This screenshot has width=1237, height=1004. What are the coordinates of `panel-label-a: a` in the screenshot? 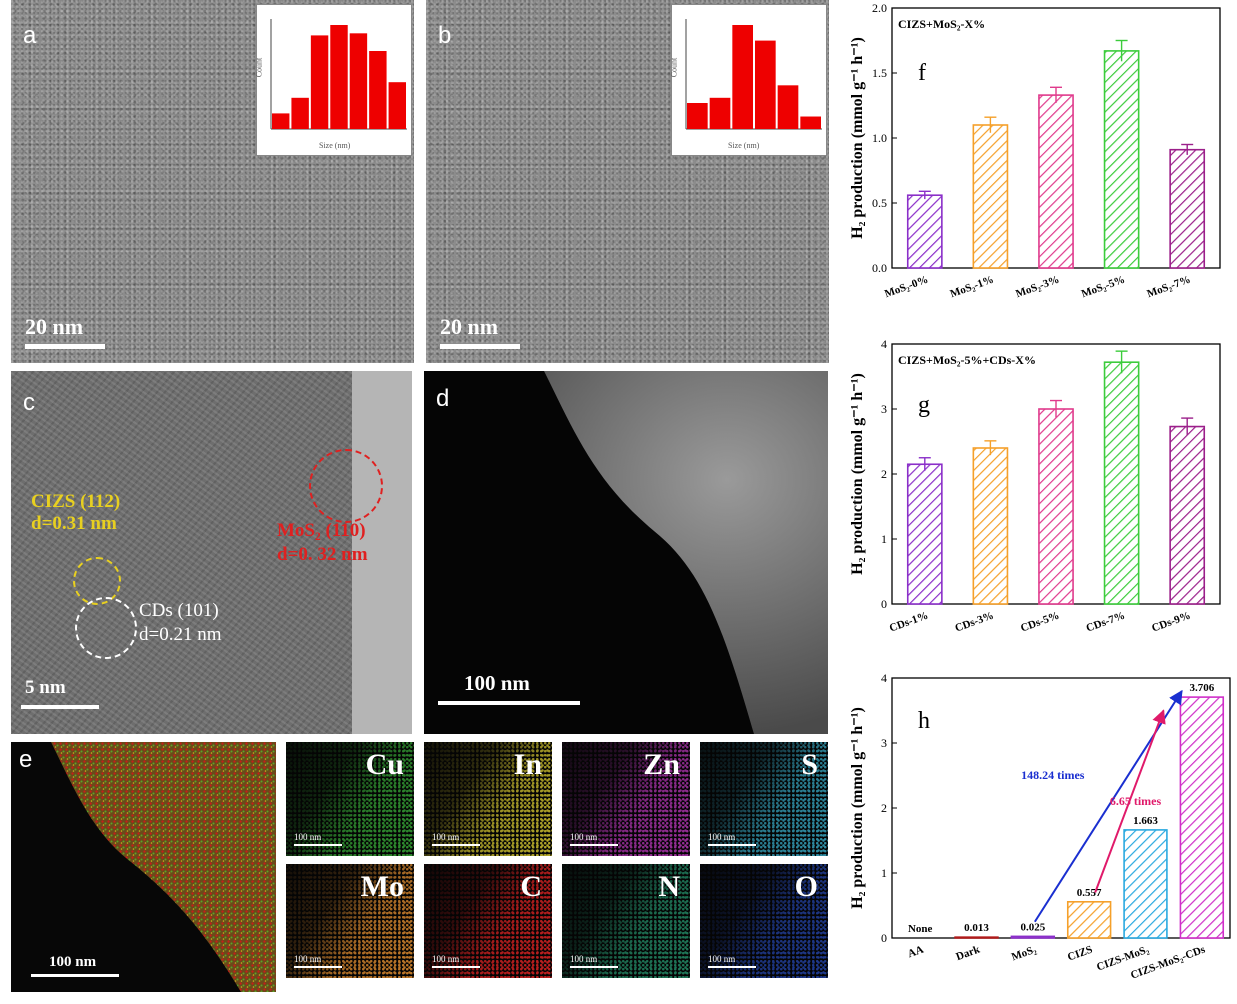 It's located at (30, 35).